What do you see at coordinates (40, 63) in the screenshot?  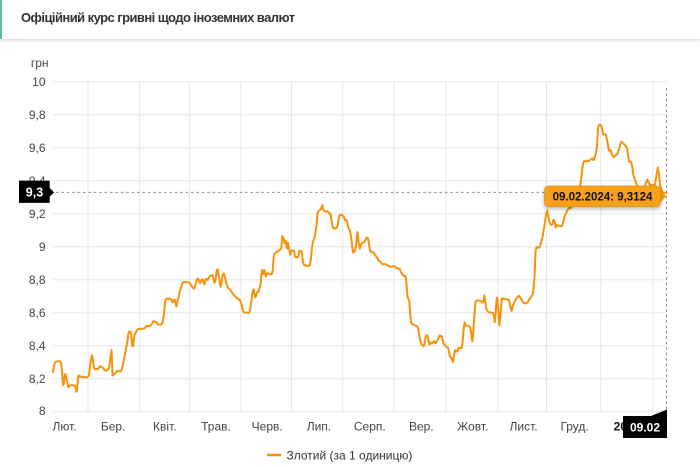 I see `svg-text: грн` at bounding box center [40, 63].